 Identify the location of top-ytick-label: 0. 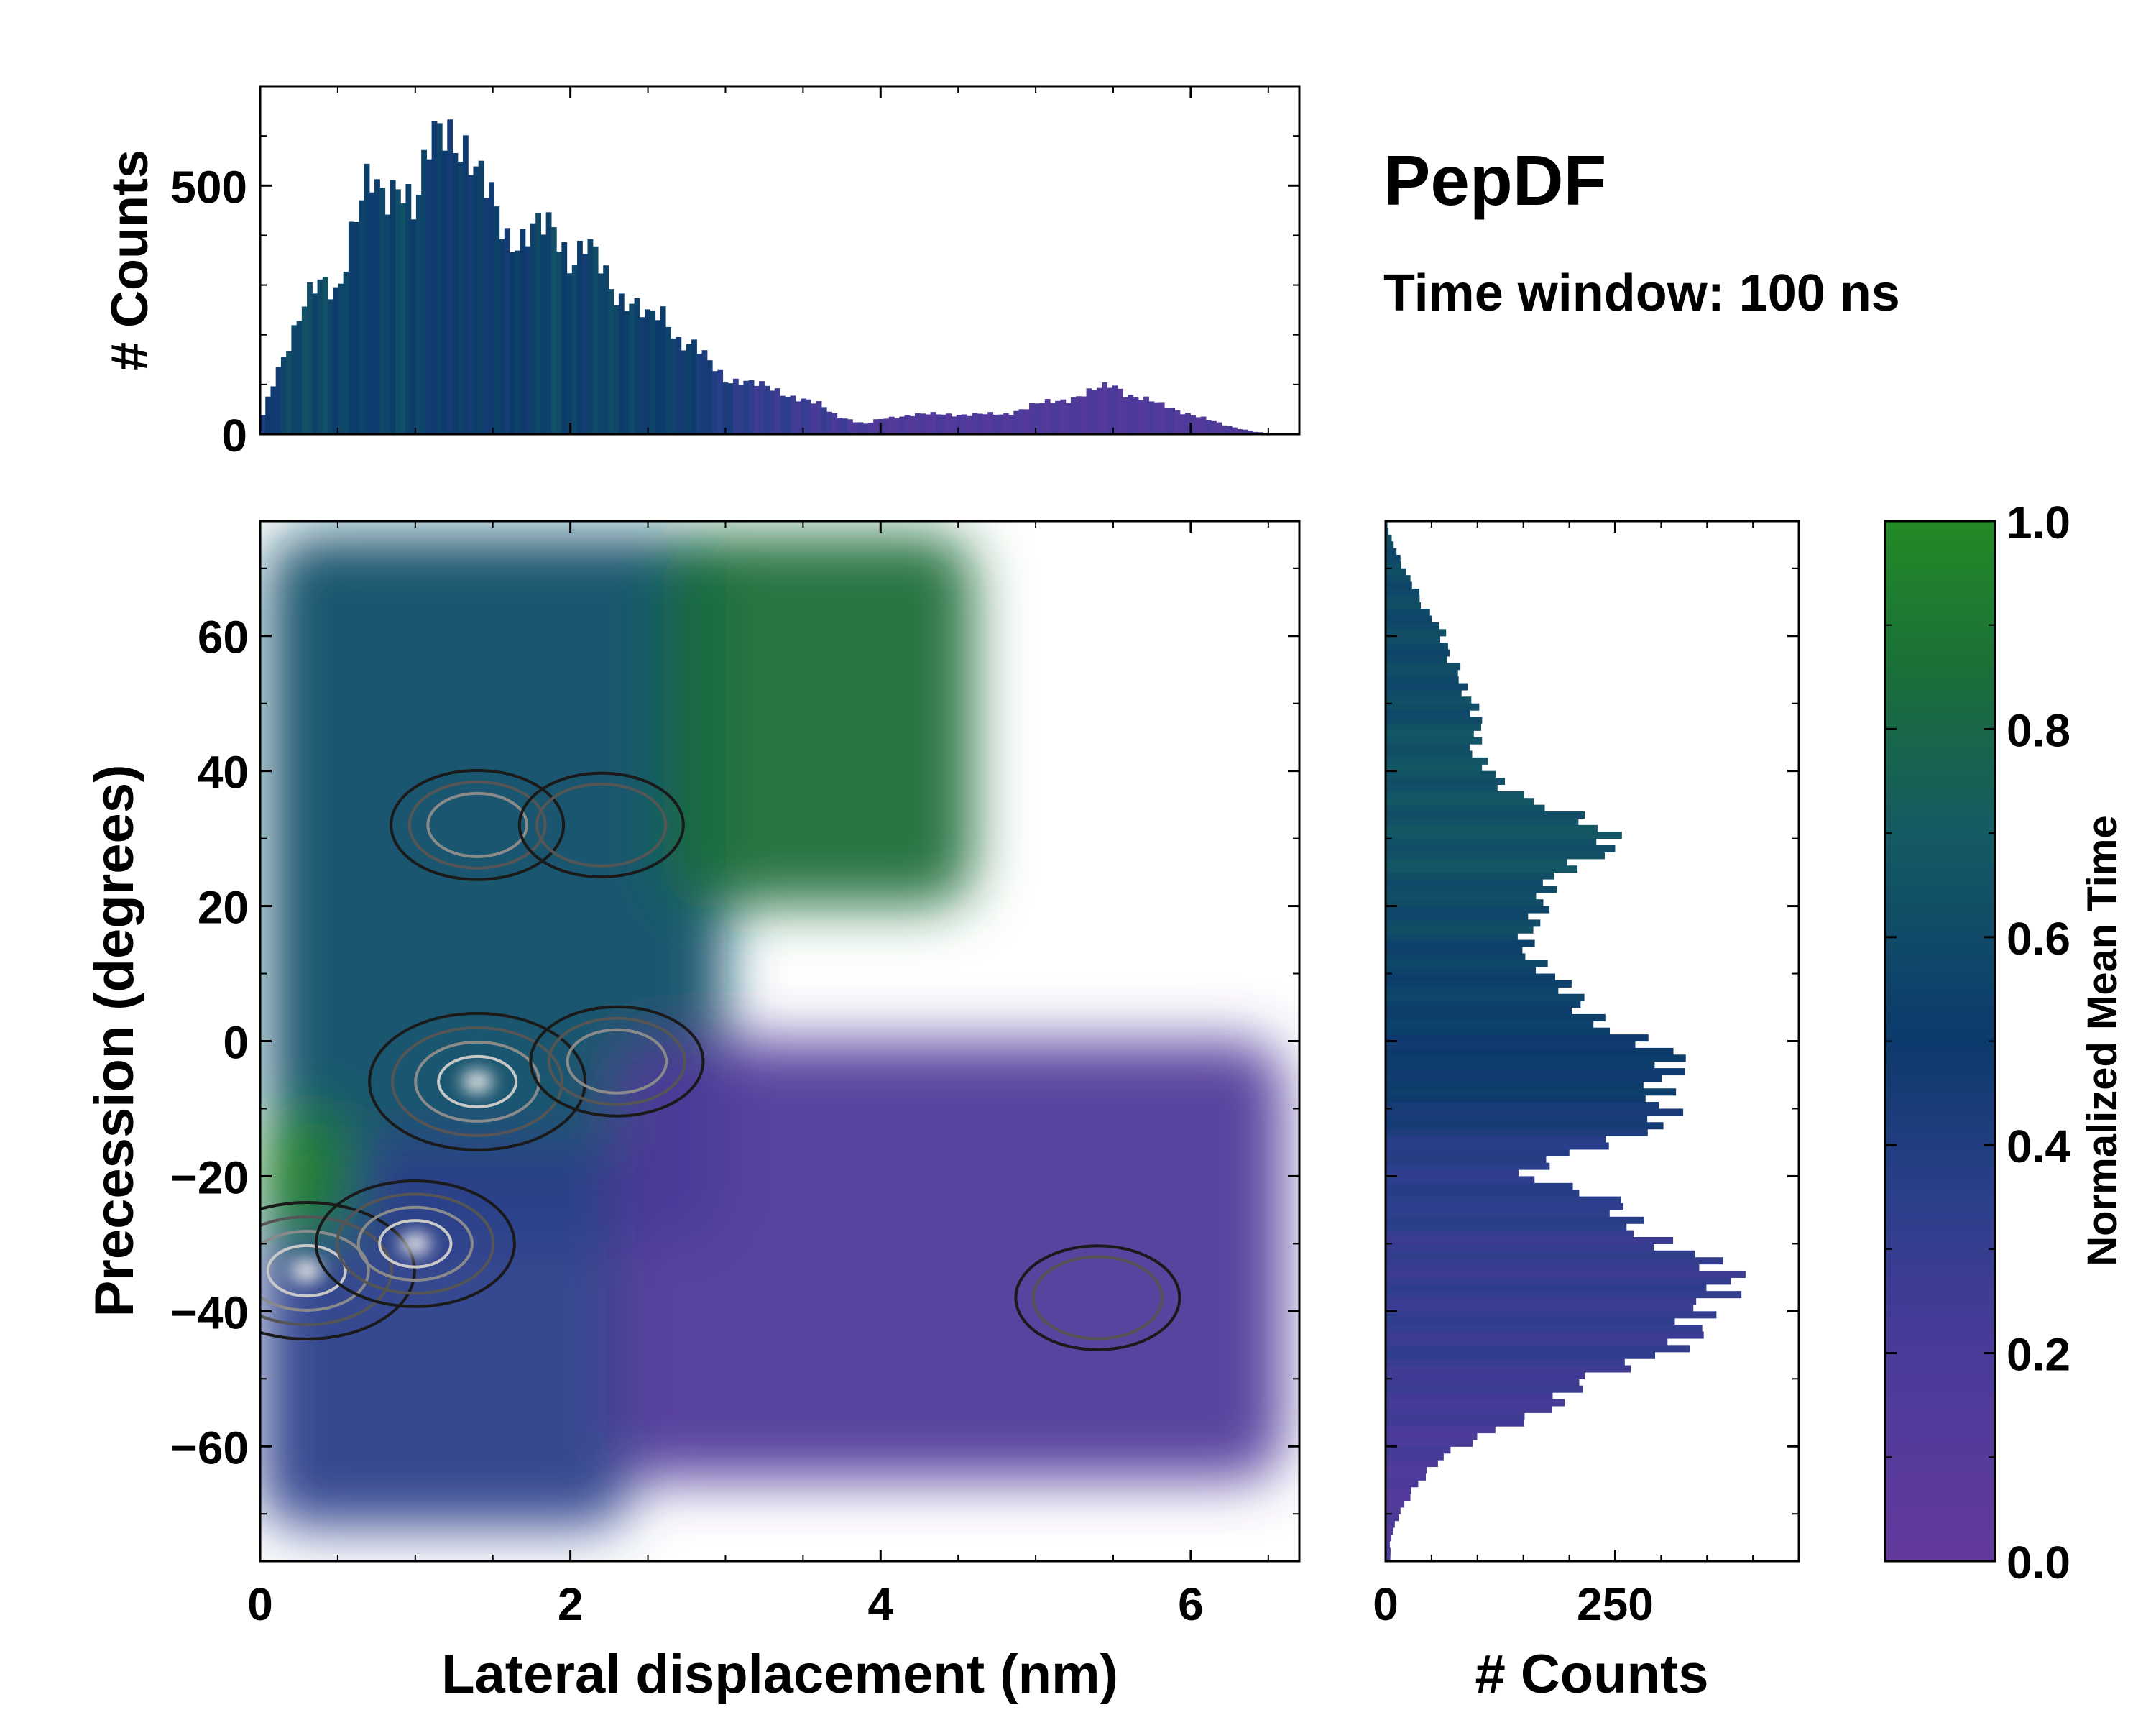
(234, 435).